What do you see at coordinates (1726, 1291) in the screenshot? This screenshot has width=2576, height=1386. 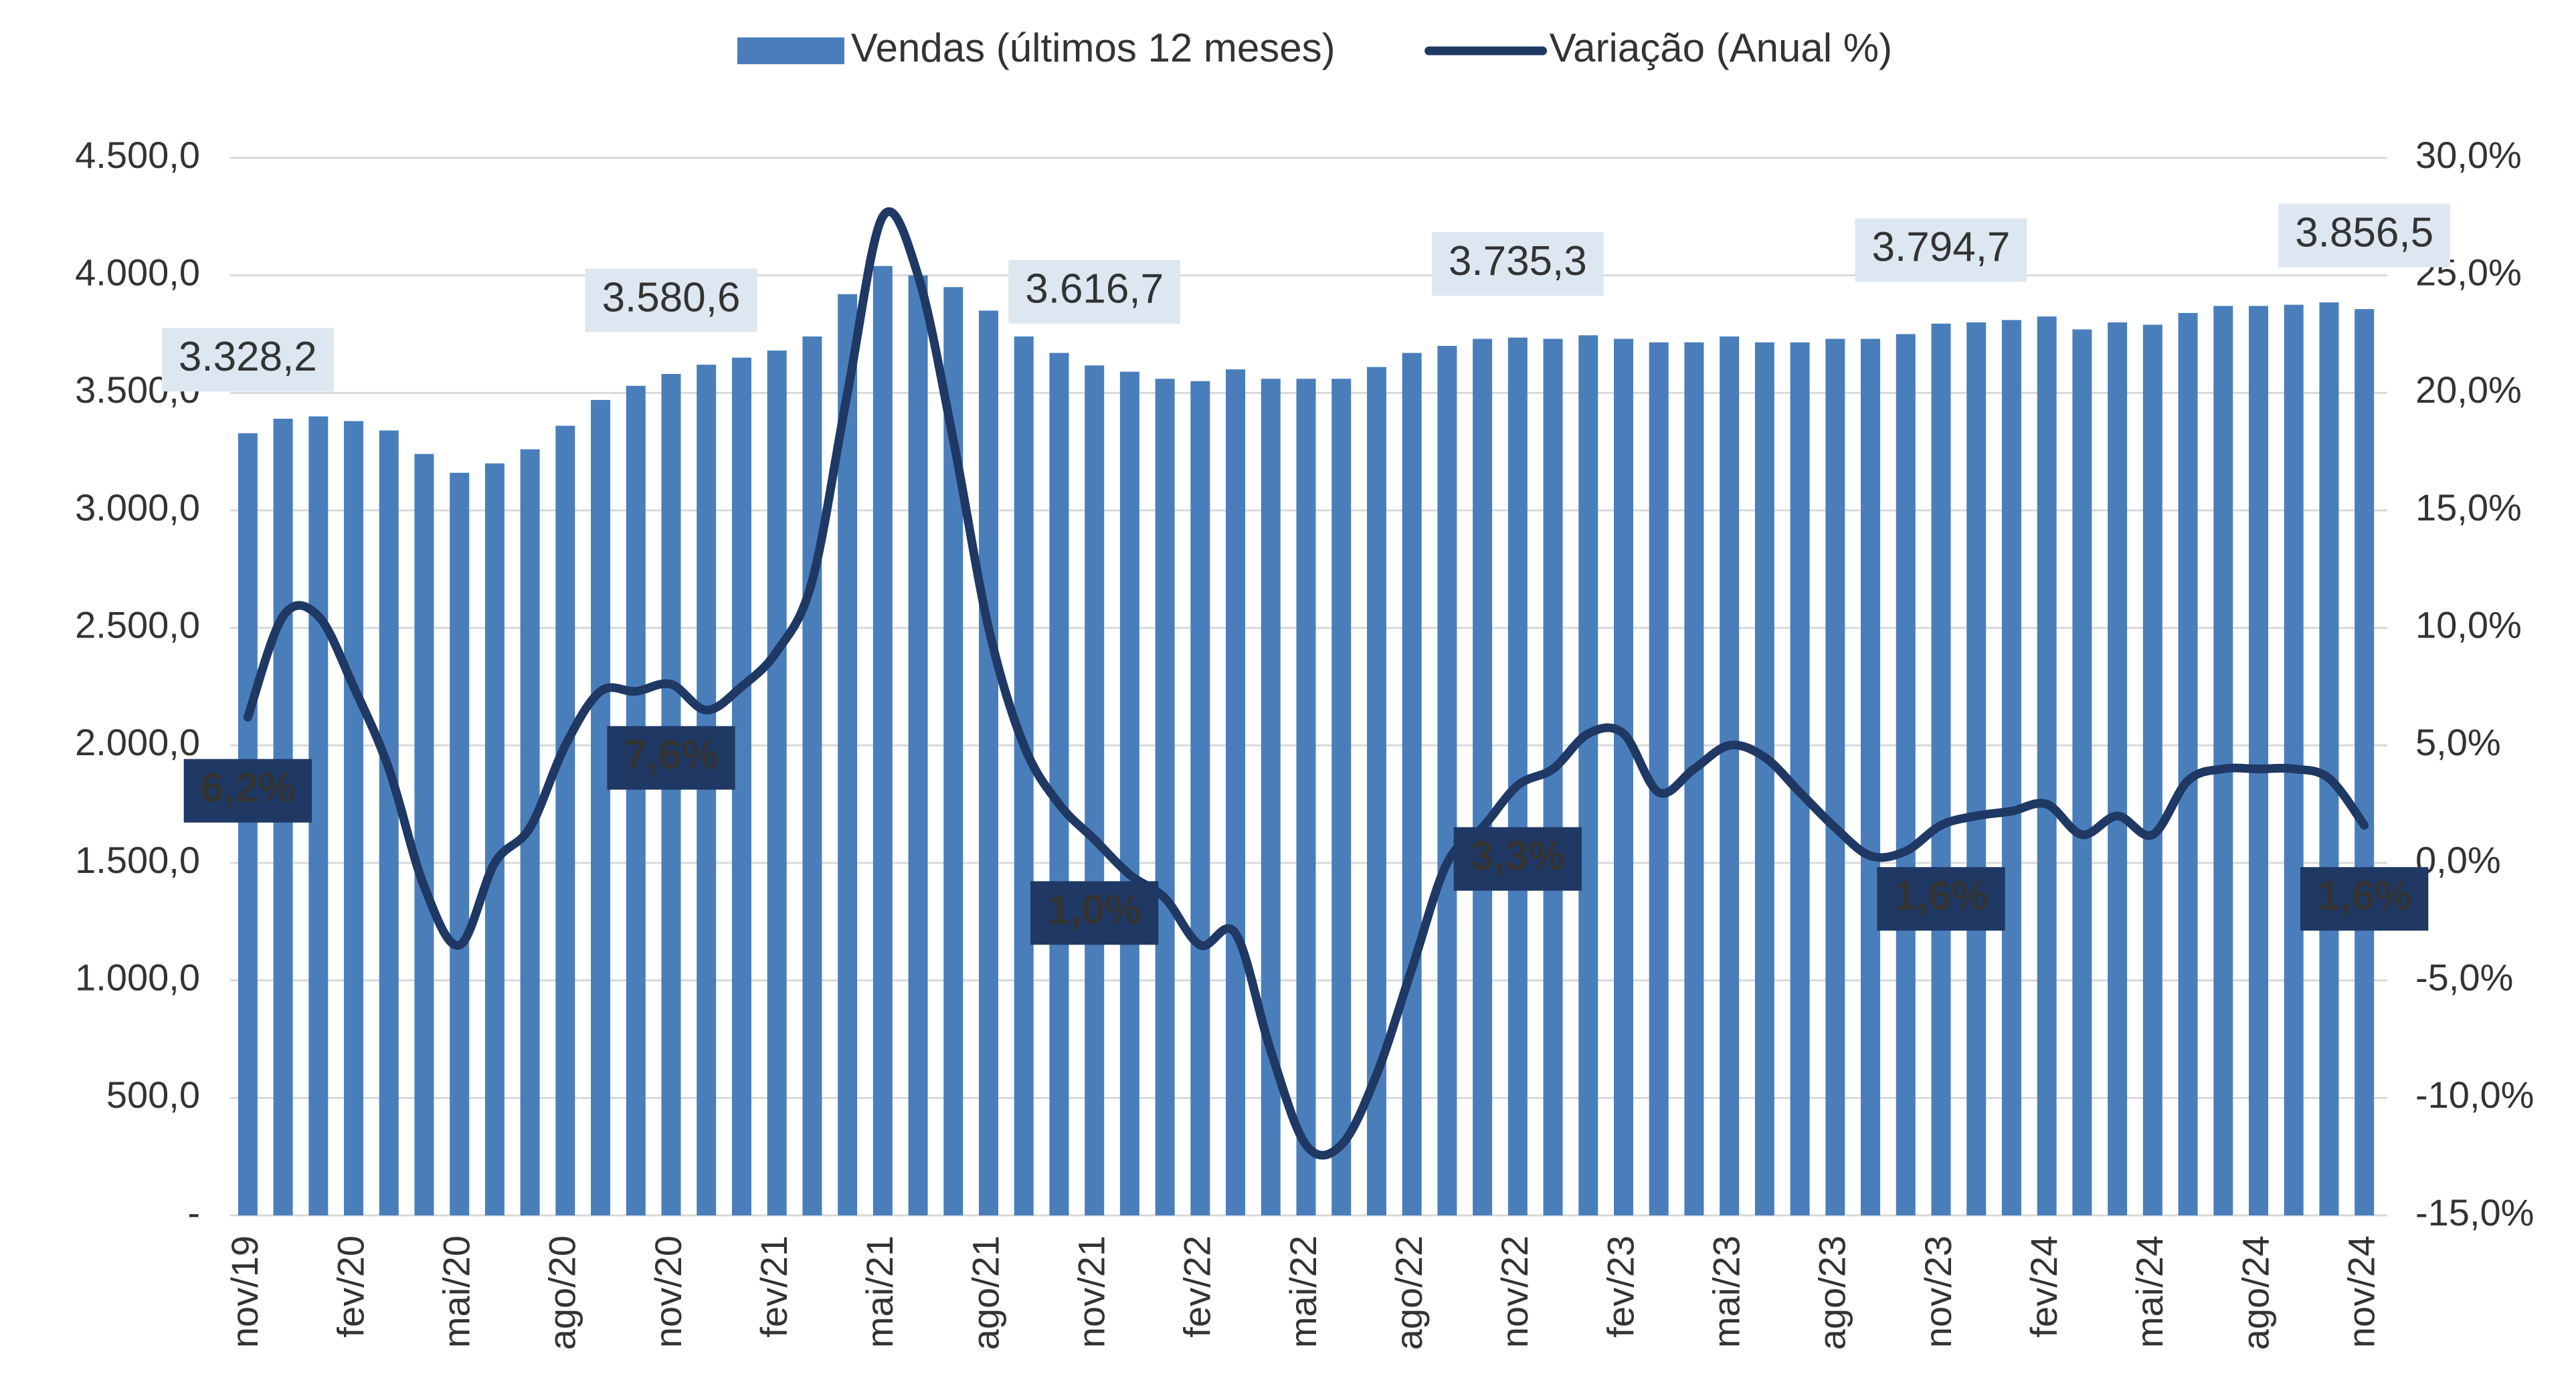 I see `x-tick-label: mai/23` at bounding box center [1726, 1291].